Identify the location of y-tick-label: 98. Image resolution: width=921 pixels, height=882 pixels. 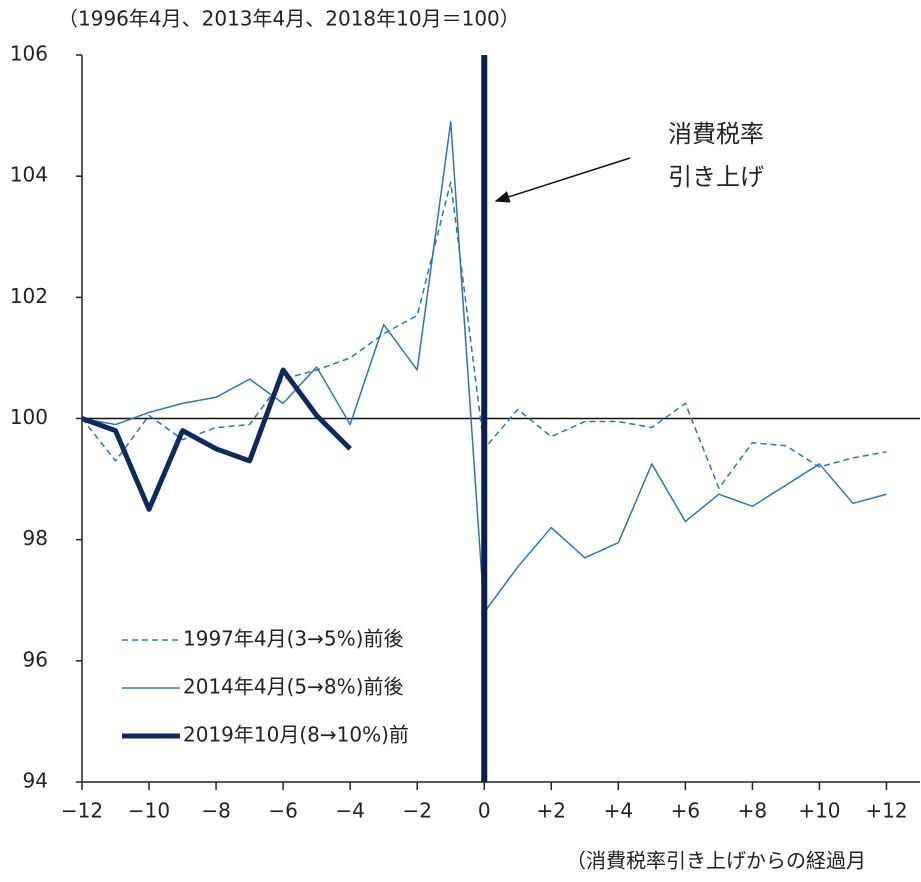
(35, 538).